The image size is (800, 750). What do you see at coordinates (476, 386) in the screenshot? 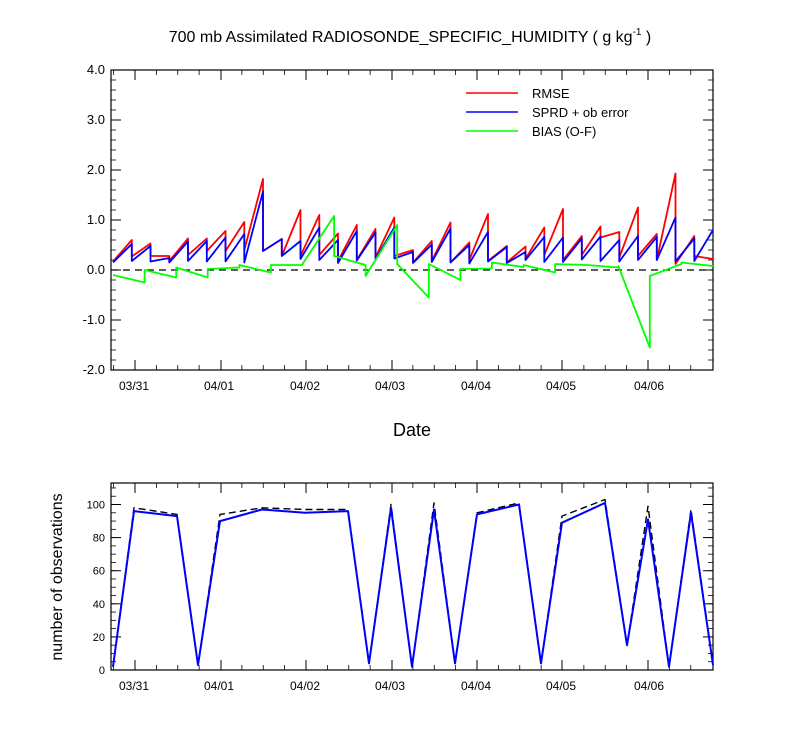
I see `top-x-tick-label-04-04: 04/04` at bounding box center [476, 386].